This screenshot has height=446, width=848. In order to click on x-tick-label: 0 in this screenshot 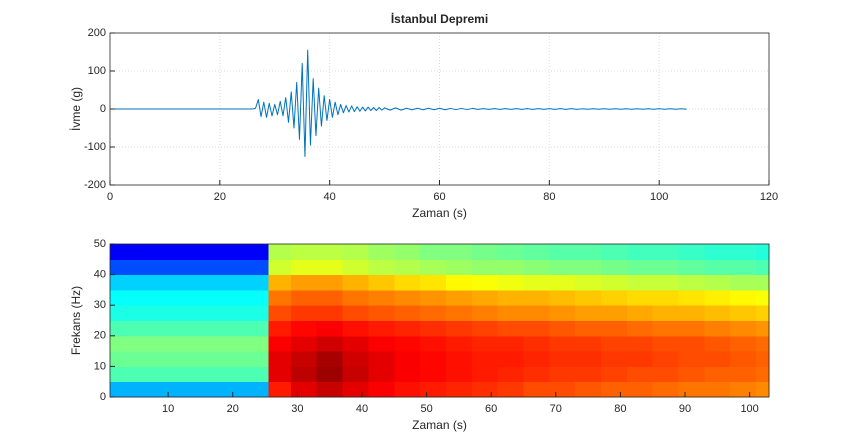, I will do `click(110, 197)`.